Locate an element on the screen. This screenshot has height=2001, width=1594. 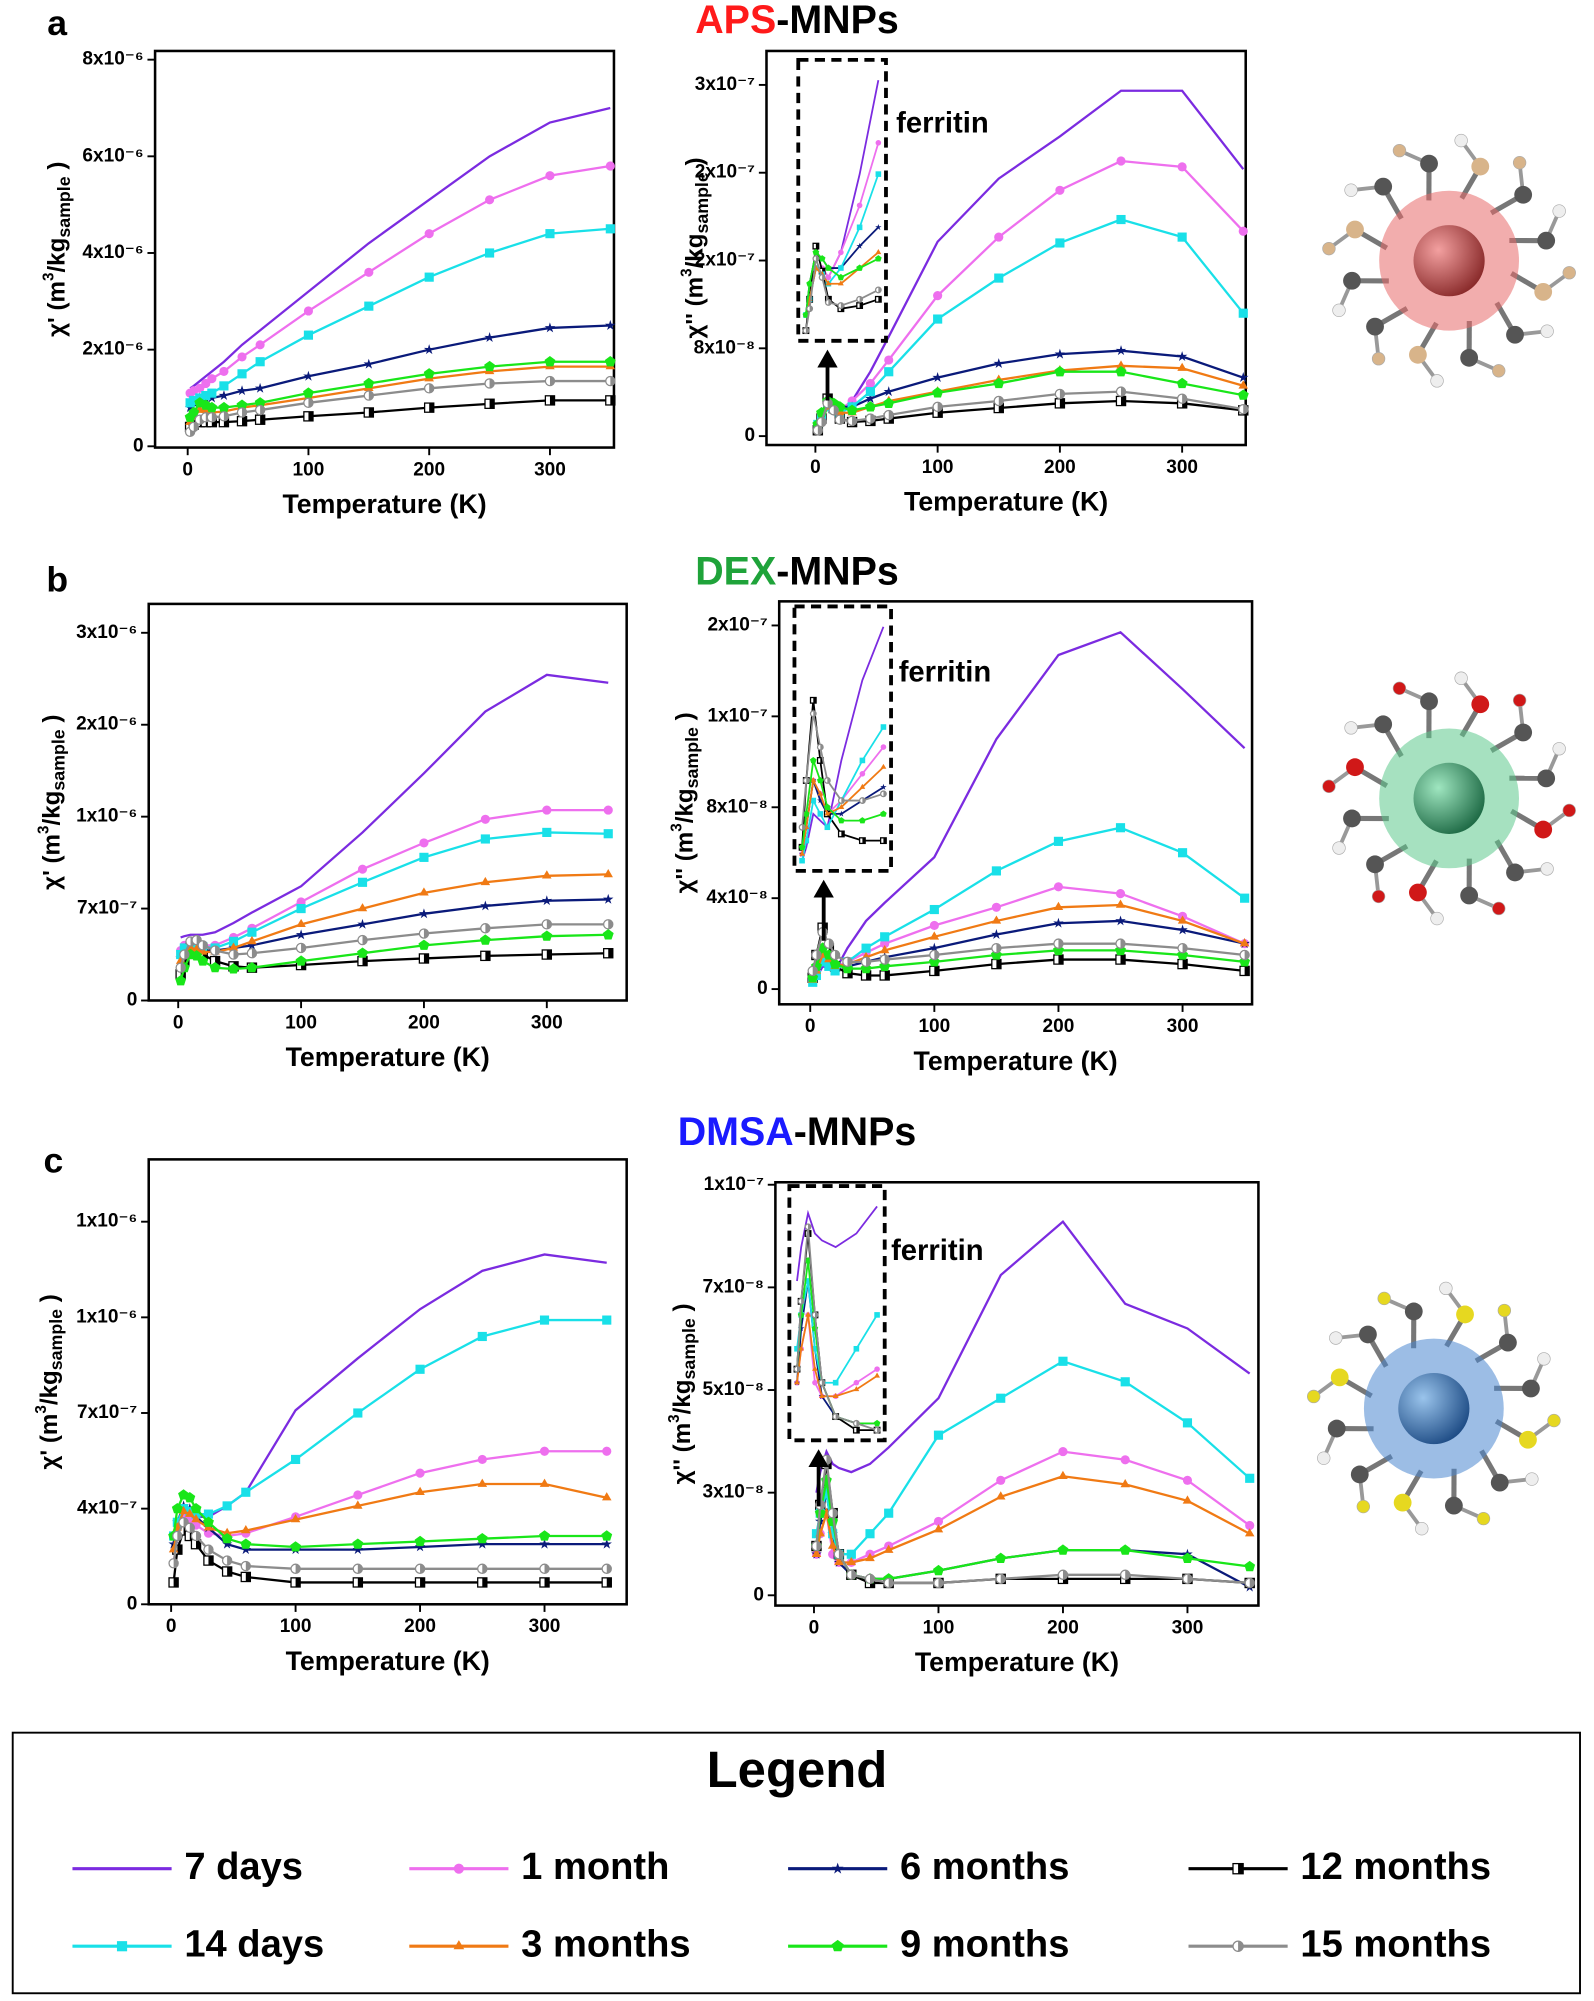
y-tick-label: 1x10⁻⁶ is located at coordinates (106, 816).